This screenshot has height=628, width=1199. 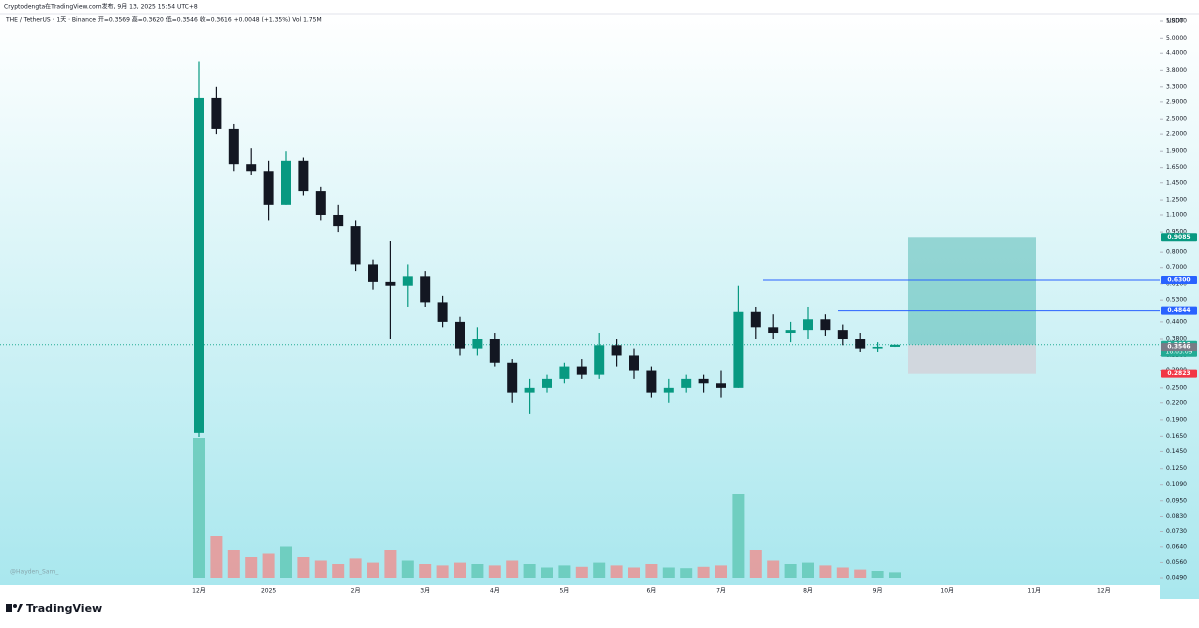 I want to click on logo: TradingView, so click(x=54, y=608).